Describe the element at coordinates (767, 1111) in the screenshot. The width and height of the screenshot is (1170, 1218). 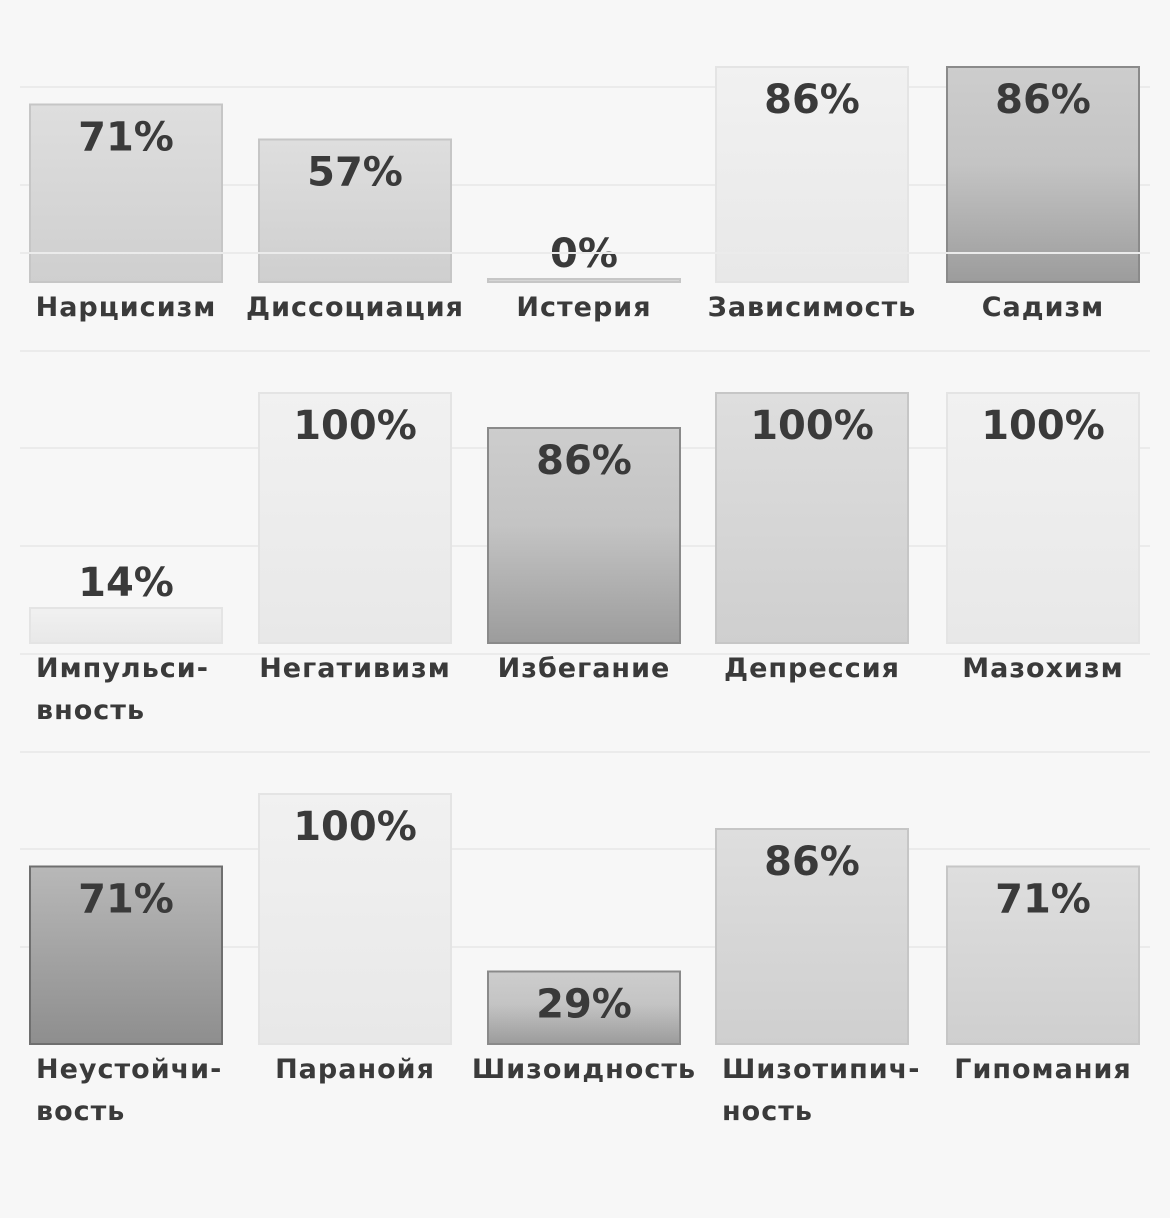
I see `category-label: ность` at that location.